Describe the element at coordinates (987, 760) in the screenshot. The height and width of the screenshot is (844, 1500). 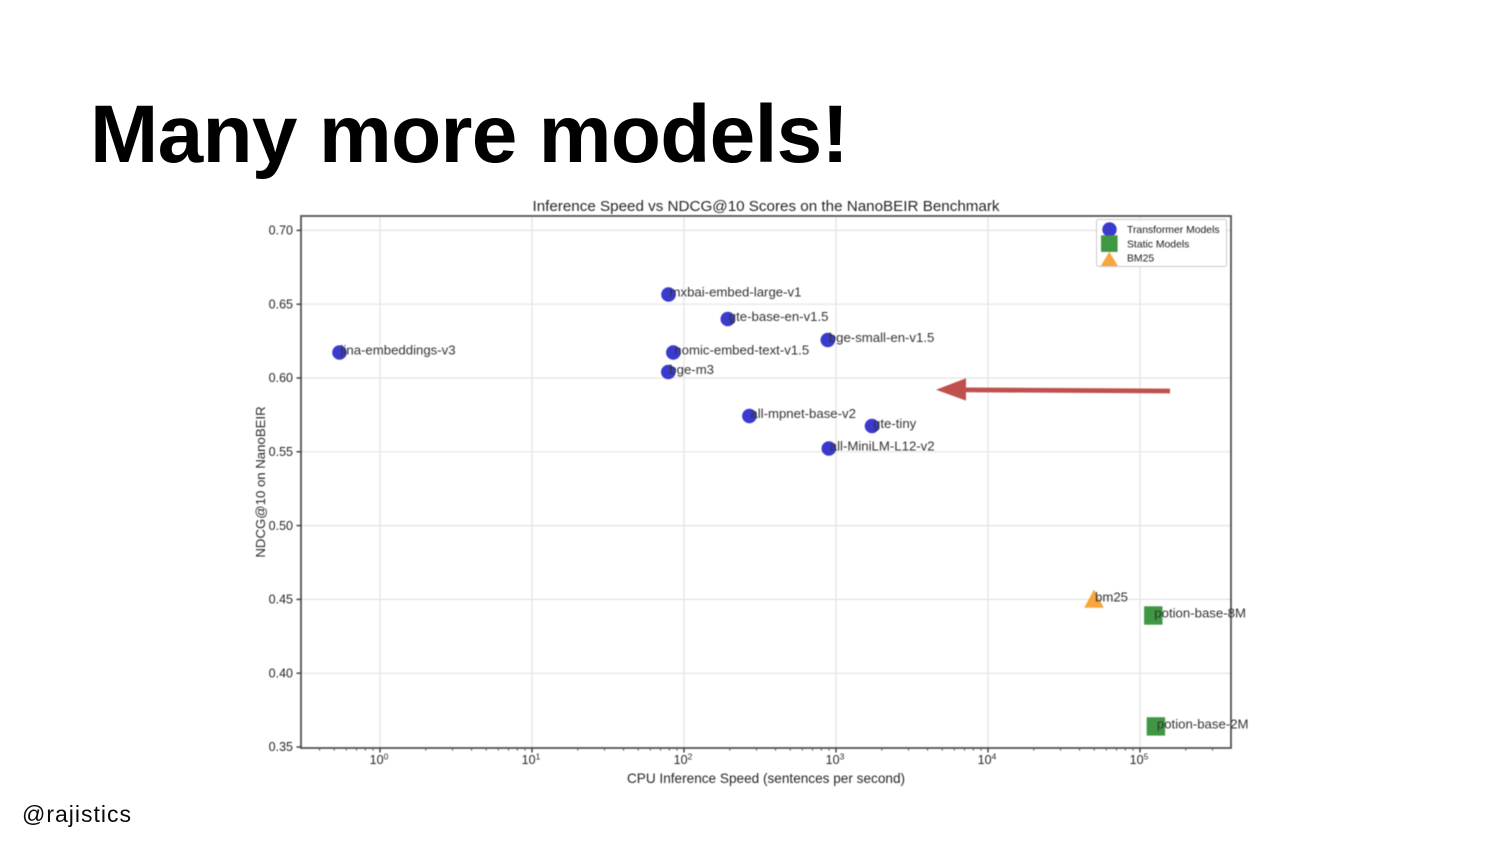
I see `svg-text: 10⁴` at that location.